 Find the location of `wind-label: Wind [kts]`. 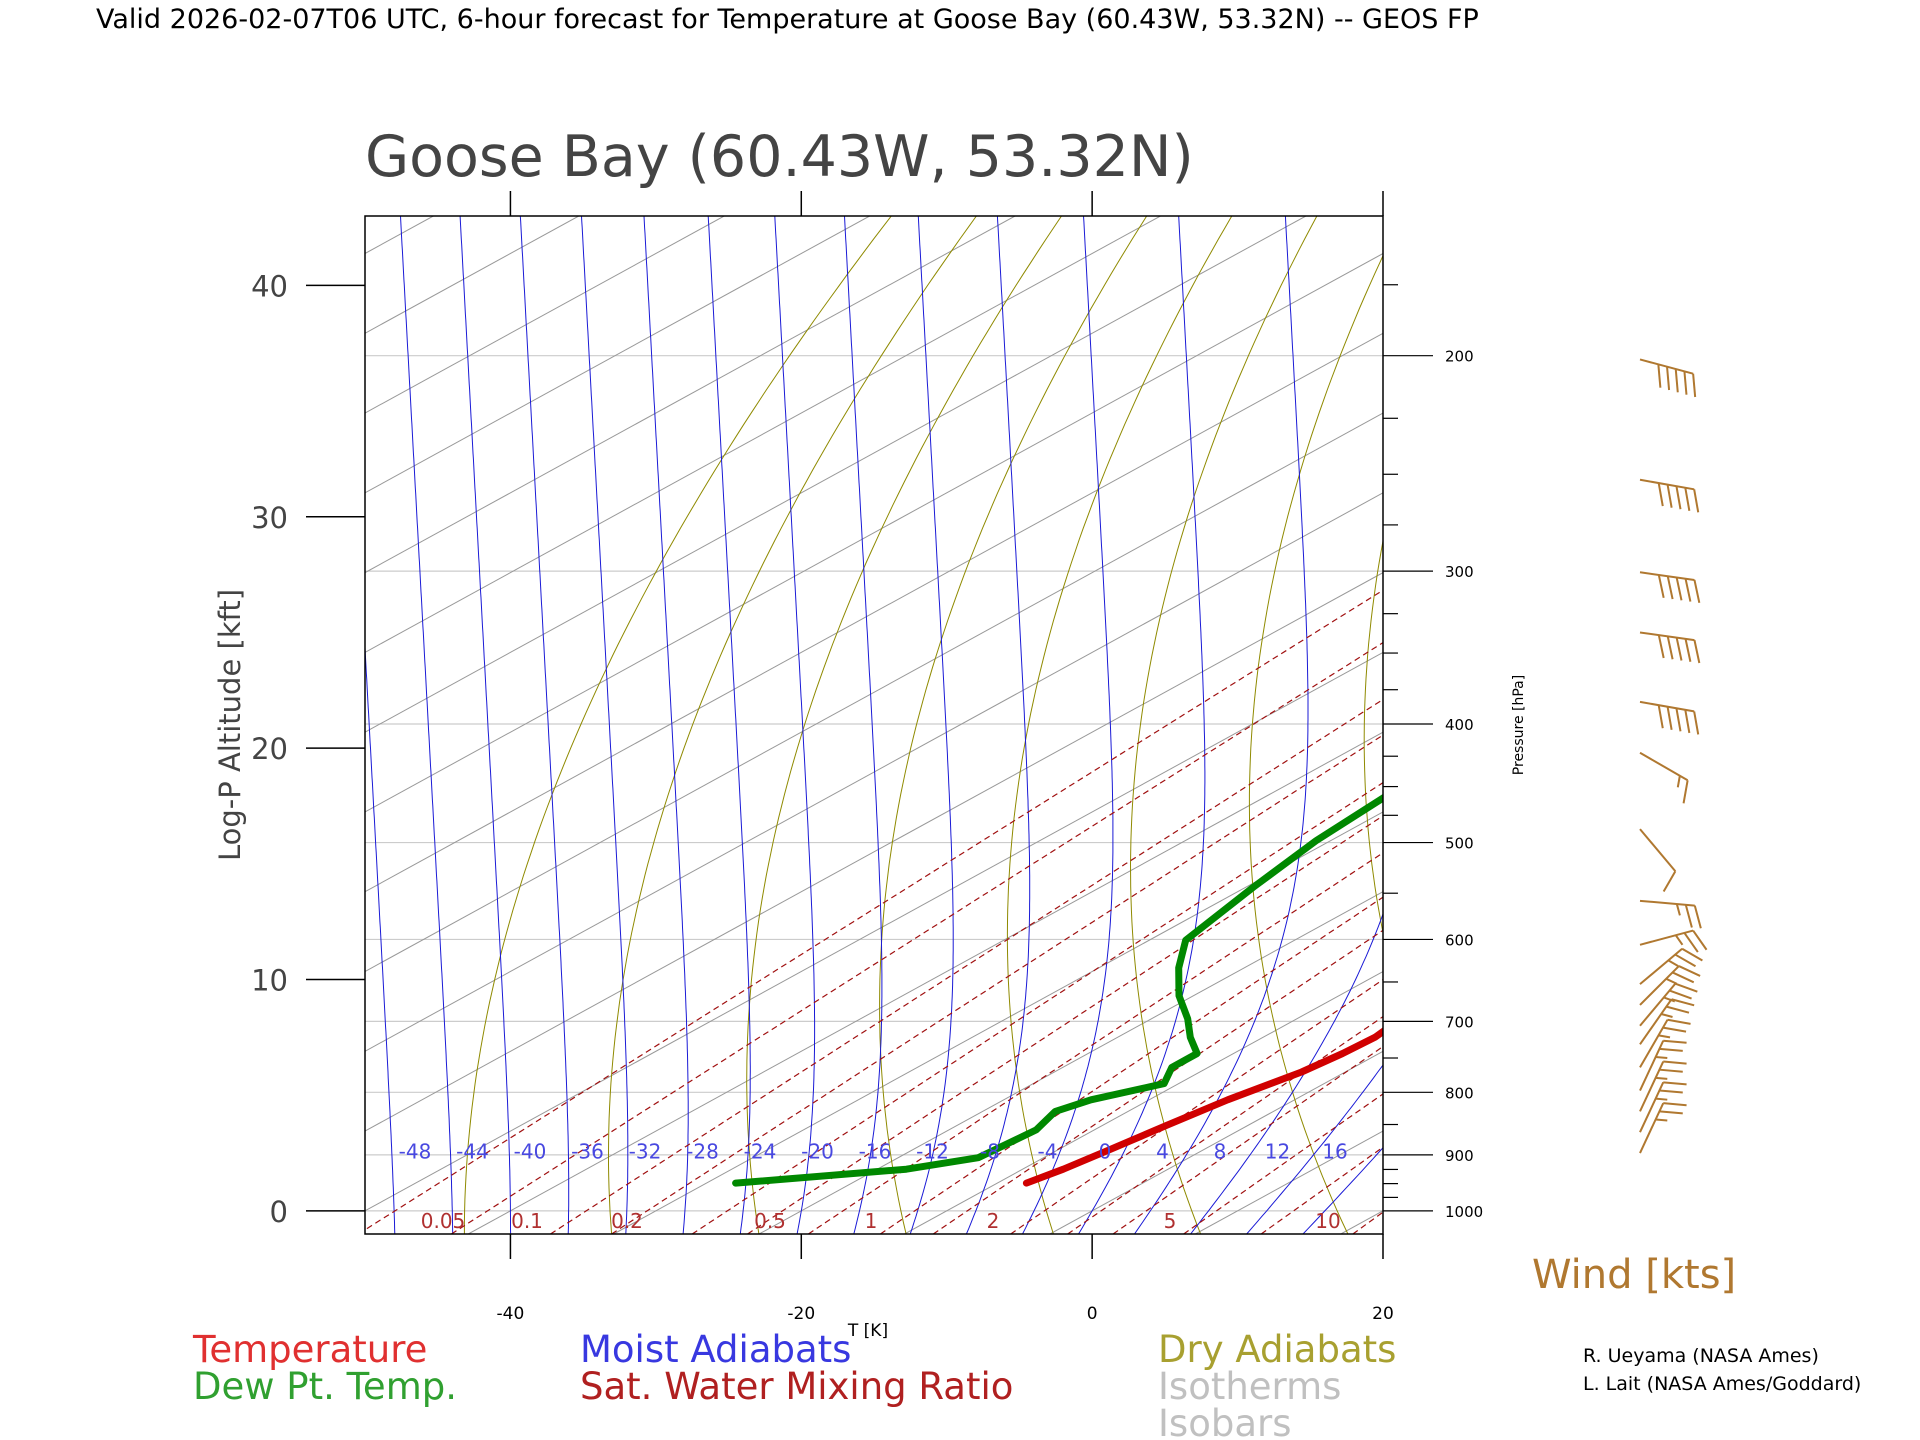

wind-label: Wind [kts] is located at coordinates (1634, 1275).